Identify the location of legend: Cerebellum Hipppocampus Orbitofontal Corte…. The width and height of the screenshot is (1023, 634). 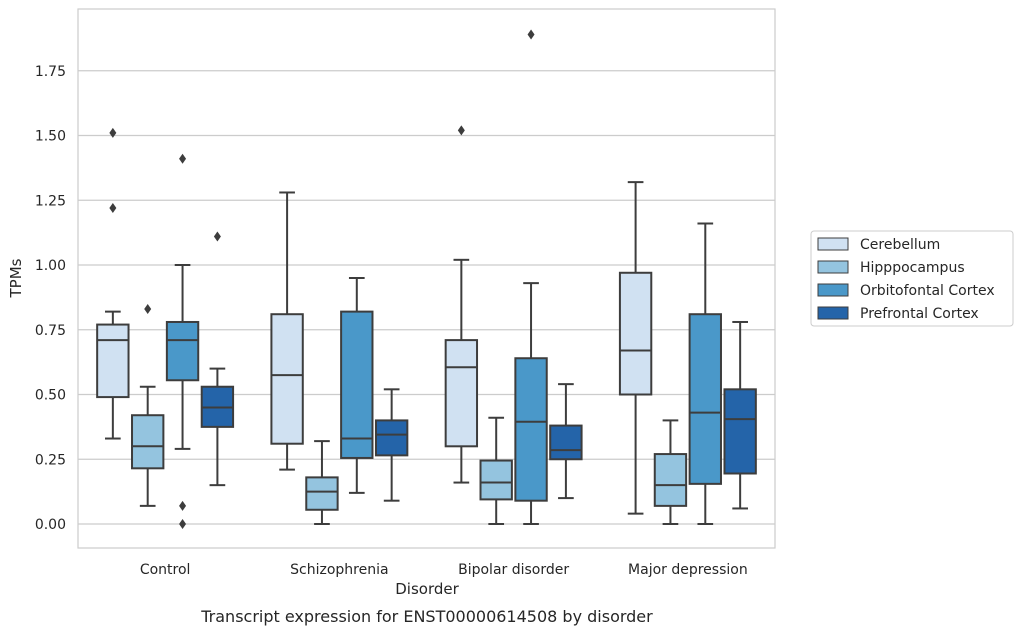
(912, 278).